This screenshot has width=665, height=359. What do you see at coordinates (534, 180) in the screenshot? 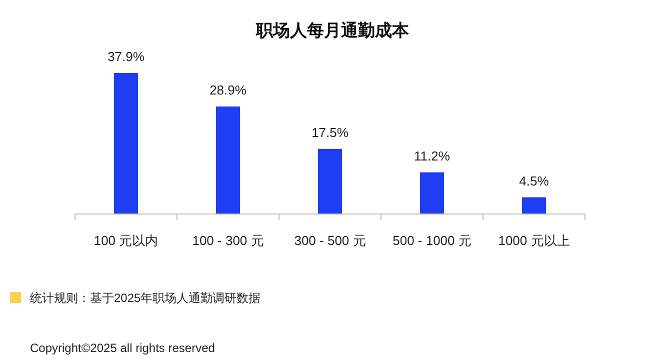
I see `data-label: 4.5%` at bounding box center [534, 180].